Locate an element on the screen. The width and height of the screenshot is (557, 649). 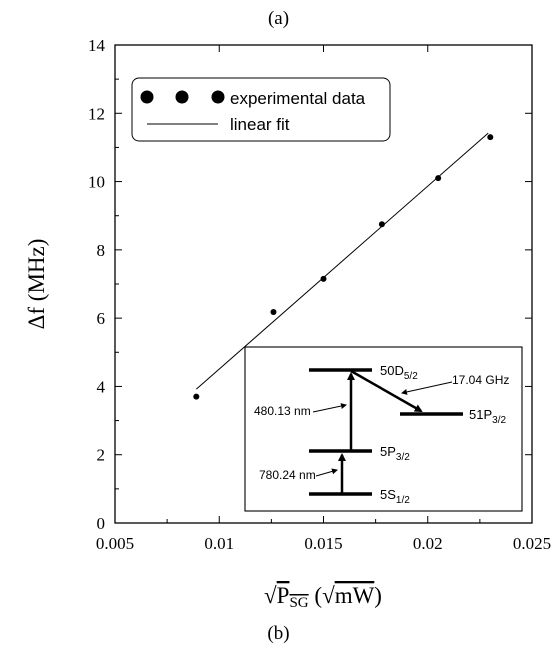
x-tick-label: 0.025 is located at coordinates (532, 543).